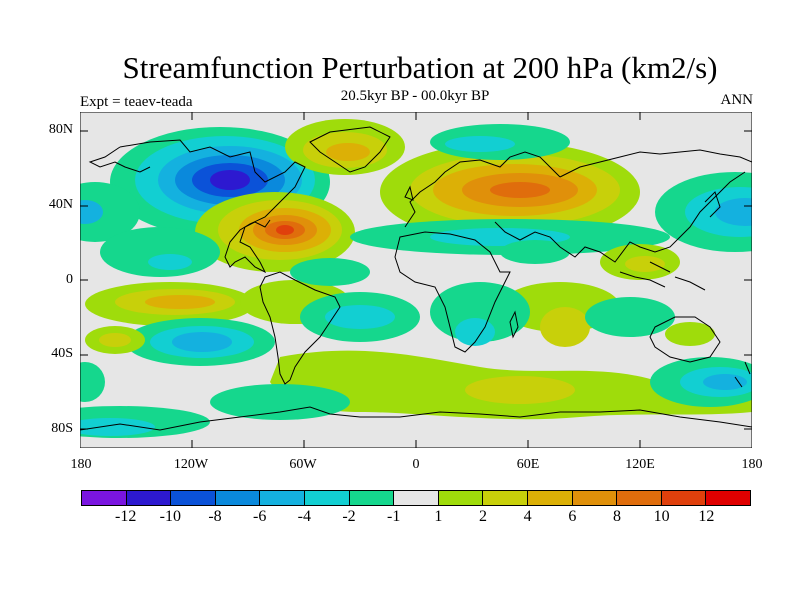 This screenshot has height=600, width=800. What do you see at coordinates (92, 382) in the screenshot?
I see `contour-neg-west-edge` at bounding box center [92, 382].